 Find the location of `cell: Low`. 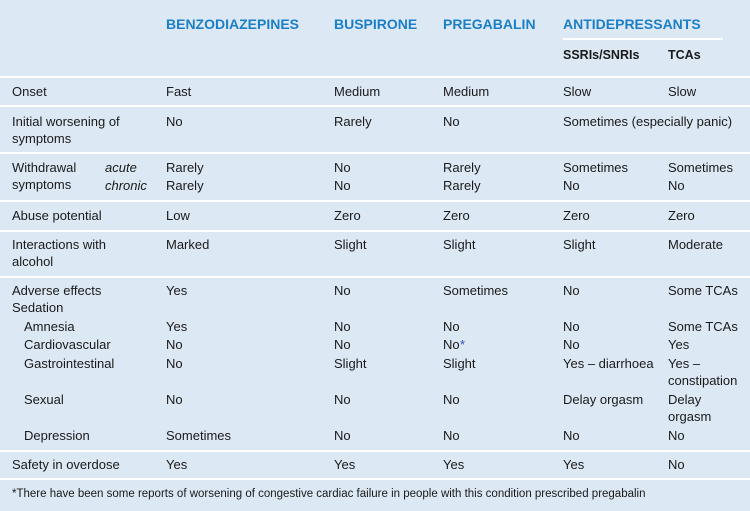

cell: Low is located at coordinates (178, 215).